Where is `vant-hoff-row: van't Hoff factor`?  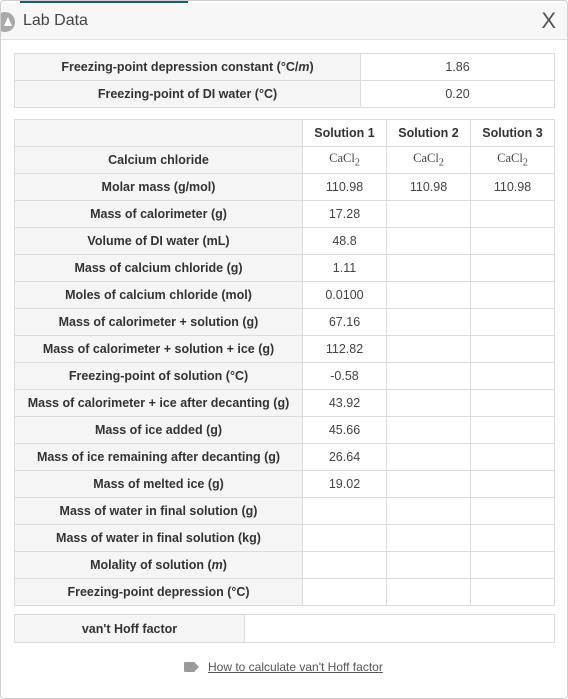 vant-hoff-row: van't Hoff factor is located at coordinates (284, 628).